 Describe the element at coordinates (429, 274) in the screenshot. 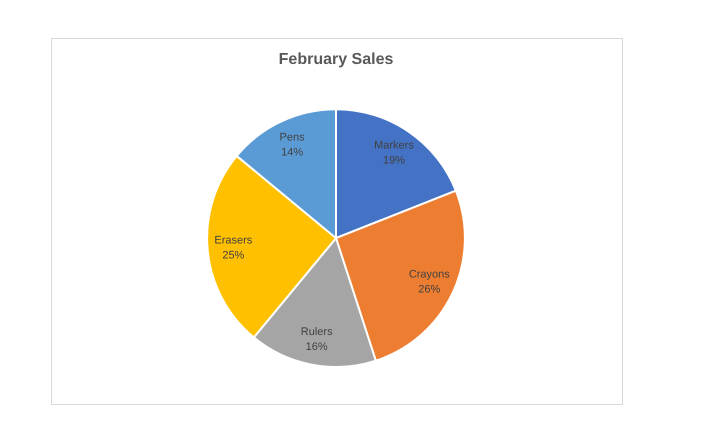

I see `slice-label: Crayons` at that location.